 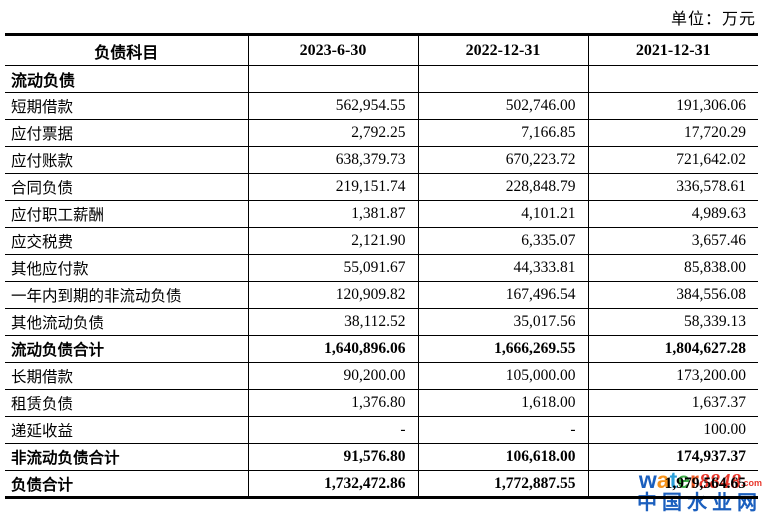 What do you see at coordinates (502, 295) in the screenshot?
I see `value-cell: 167,496.54` at bounding box center [502, 295].